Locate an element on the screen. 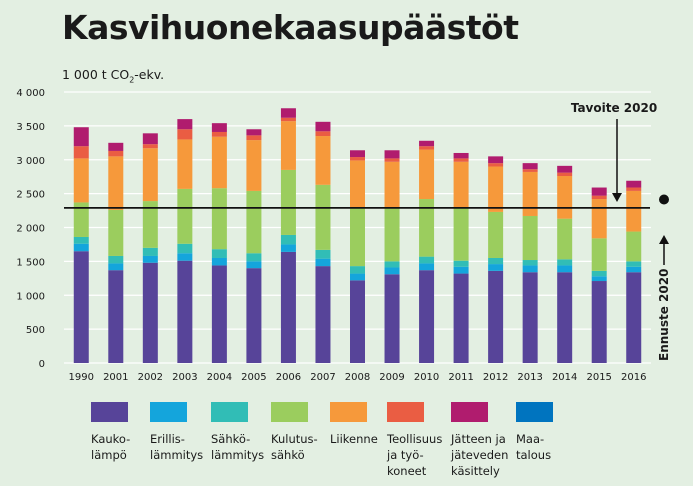 The height and width of the screenshot is (486, 693). y-tick-label: 3 500 is located at coordinates (30, 127).